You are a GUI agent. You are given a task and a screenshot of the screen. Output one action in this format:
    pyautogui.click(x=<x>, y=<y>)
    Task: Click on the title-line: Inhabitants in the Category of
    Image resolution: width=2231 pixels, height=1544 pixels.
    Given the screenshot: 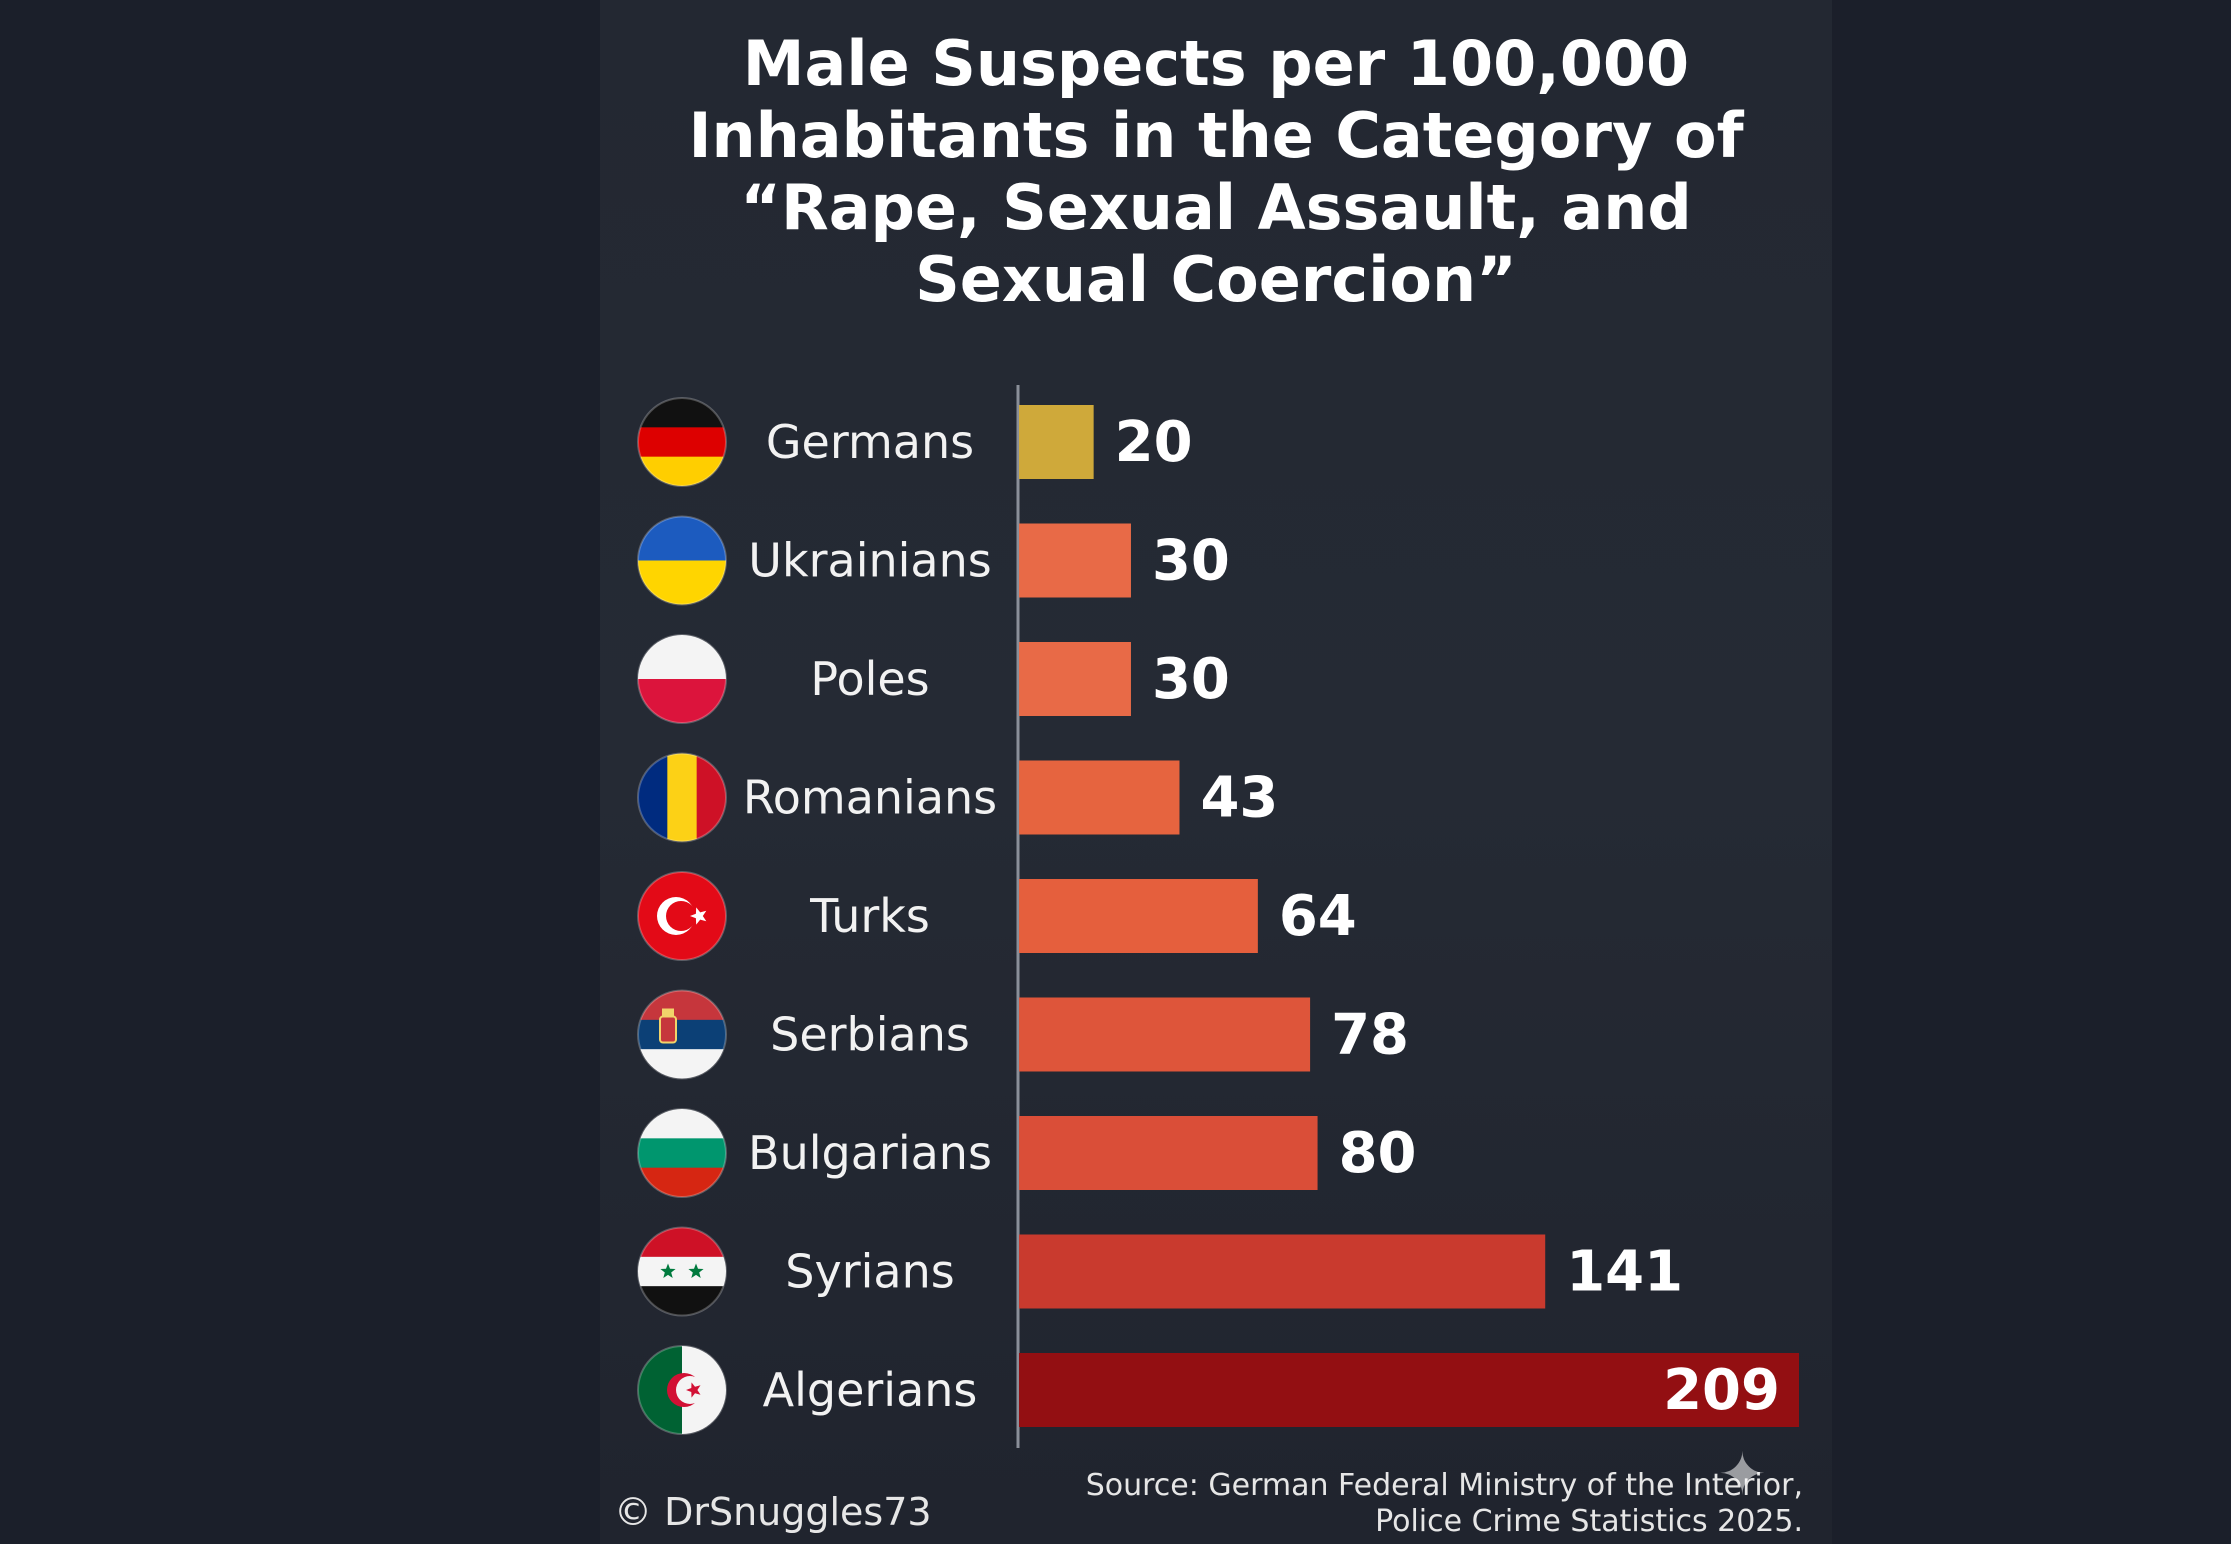 What is the action you would take?
    pyautogui.click(x=1216, y=135)
    